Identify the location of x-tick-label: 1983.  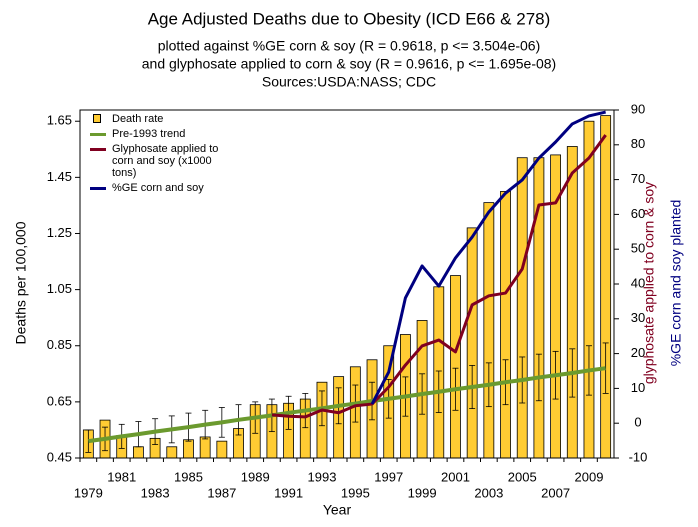
(155, 492).